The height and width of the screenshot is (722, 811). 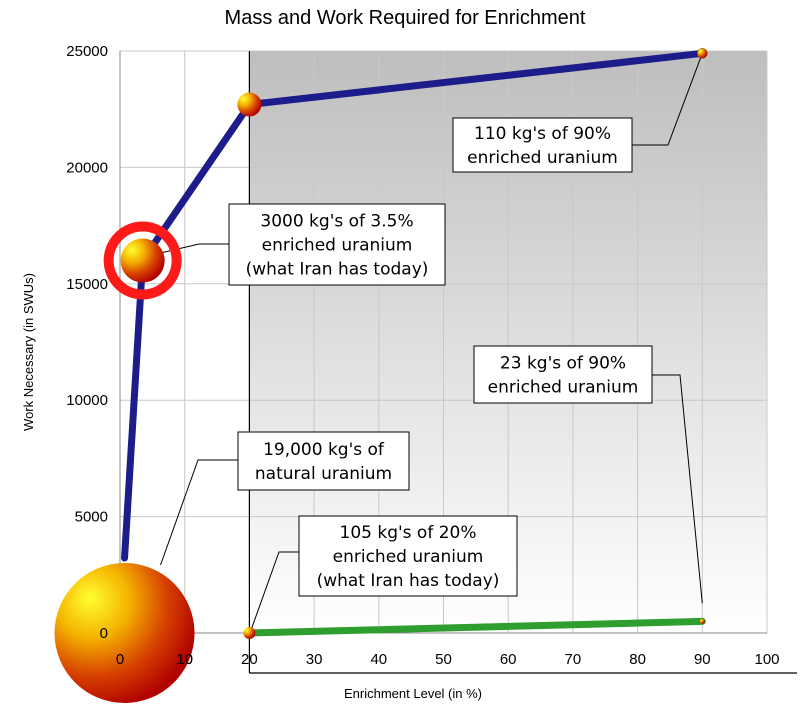 What do you see at coordinates (324, 450) in the screenshot?
I see `annotation-text: 19,000 kg's of` at bounding box center [324, 450].